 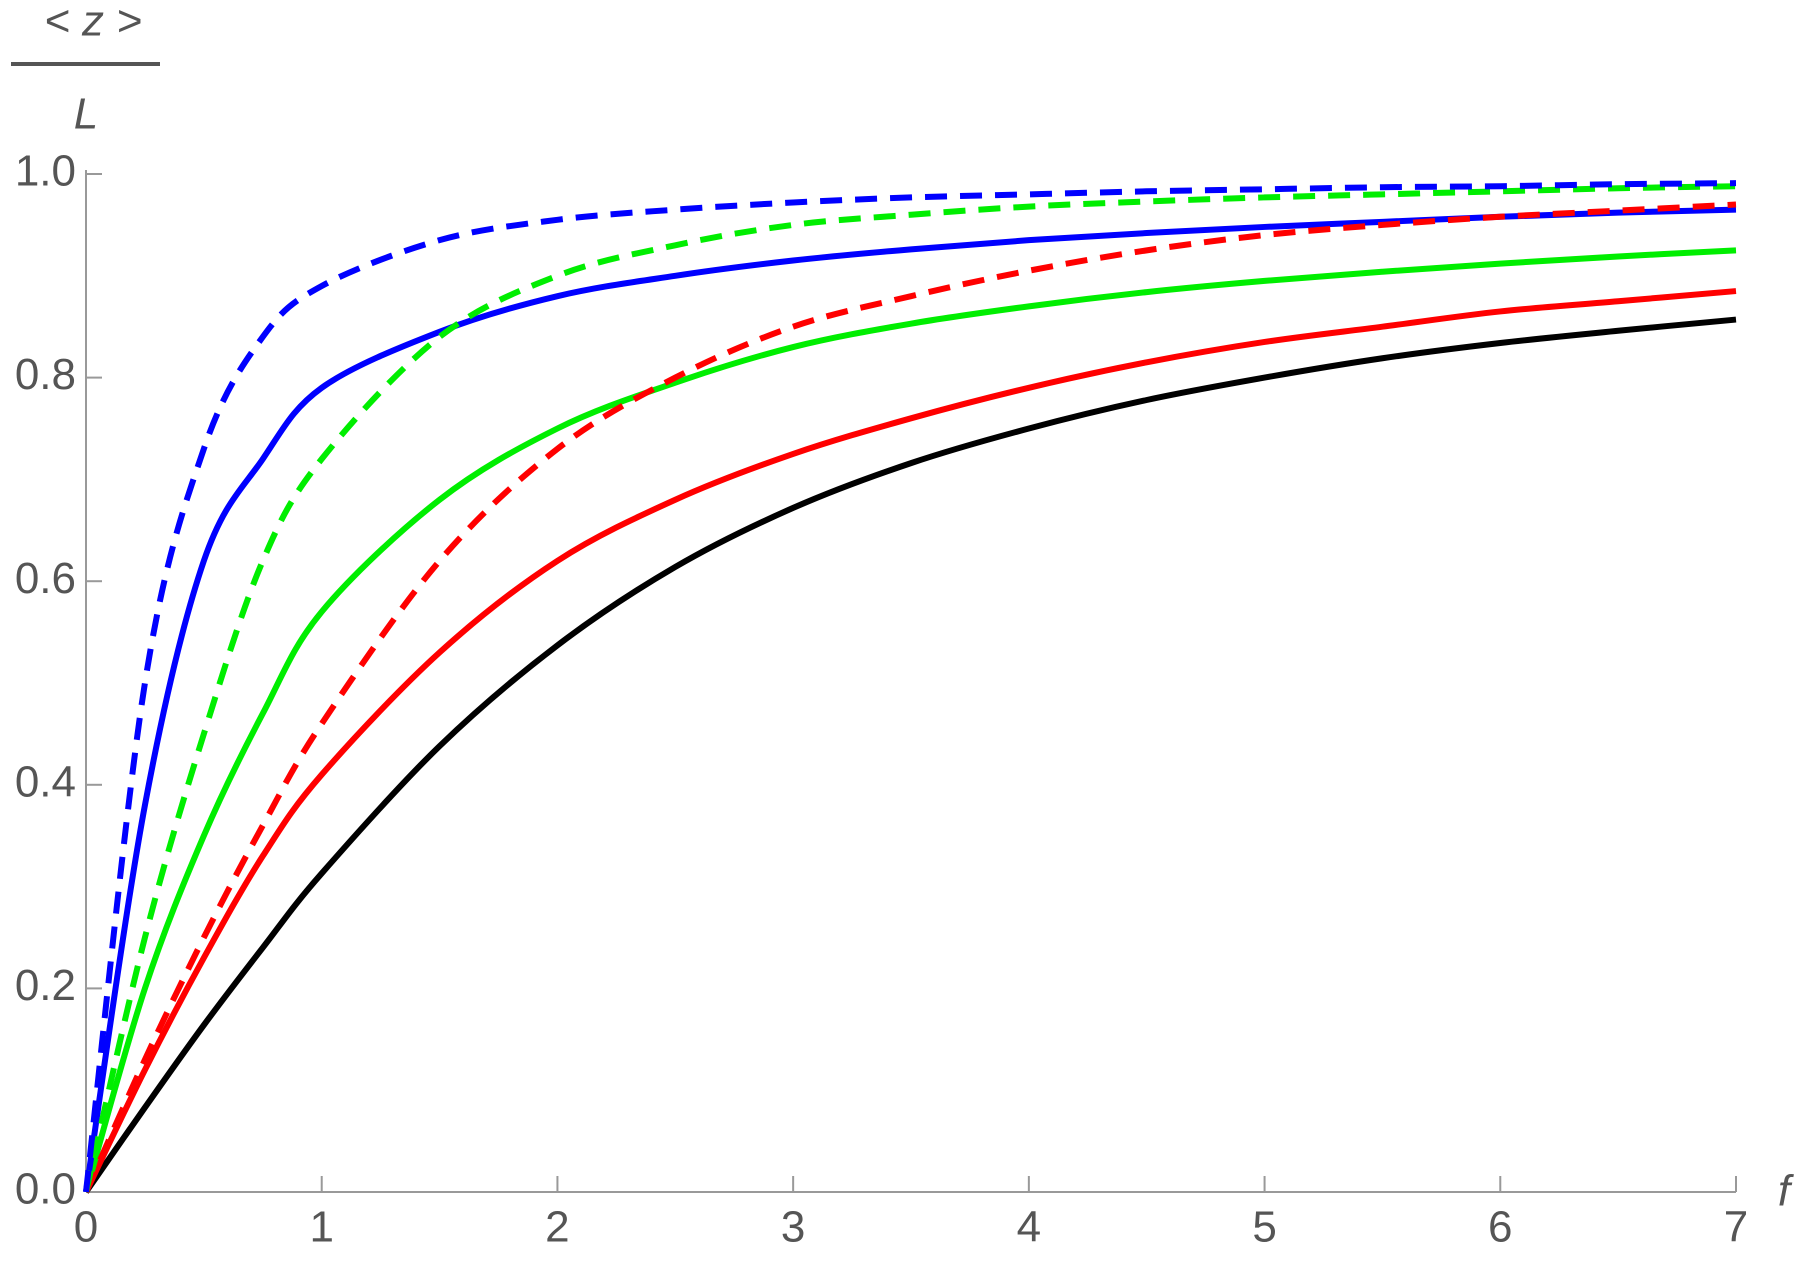 I want to click on x-label: f, so click(x=1786, y=1191).